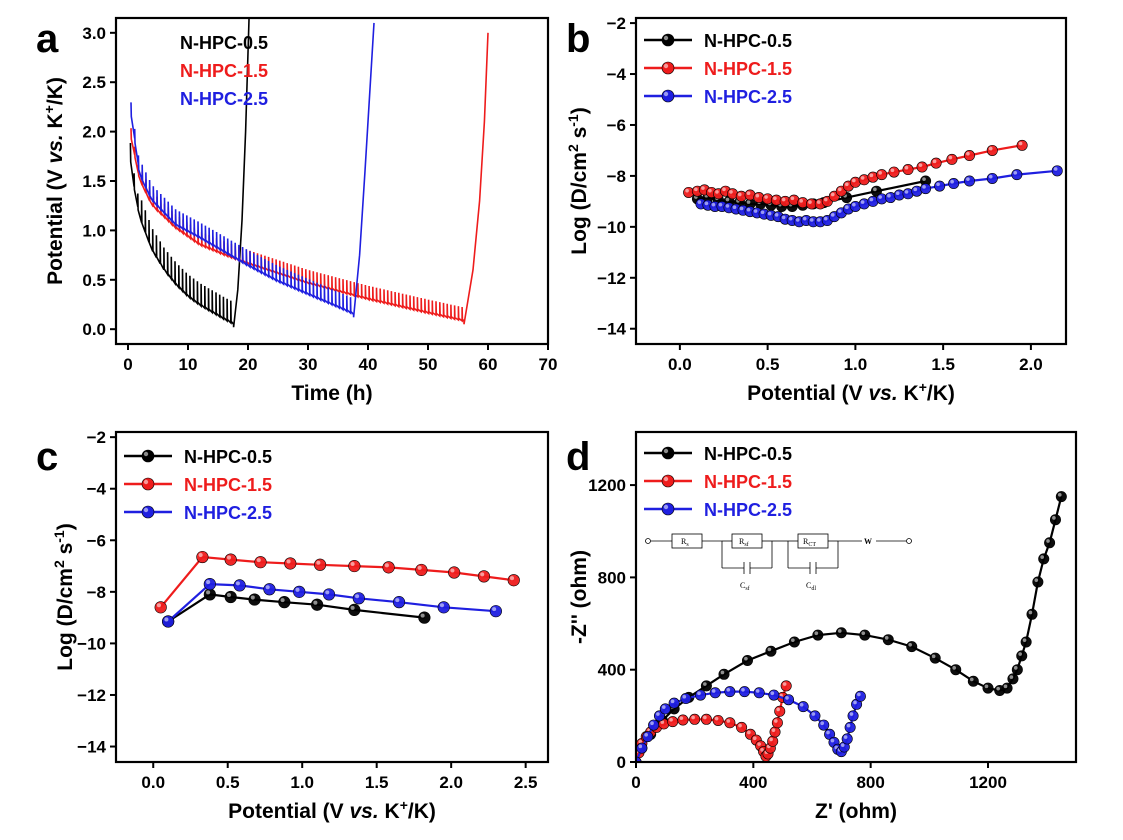 The height and width of the screenshot is (840, 1123). I want to click on panel-label-d: d, so click(578, 457).